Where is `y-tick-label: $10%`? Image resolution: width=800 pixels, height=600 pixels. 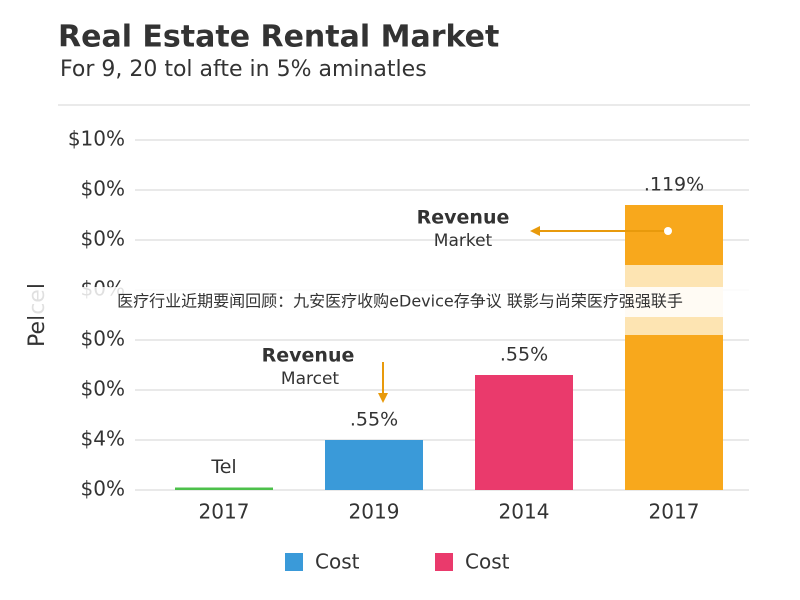
y-tick-label: $10% is located at coordinates (96, 139).